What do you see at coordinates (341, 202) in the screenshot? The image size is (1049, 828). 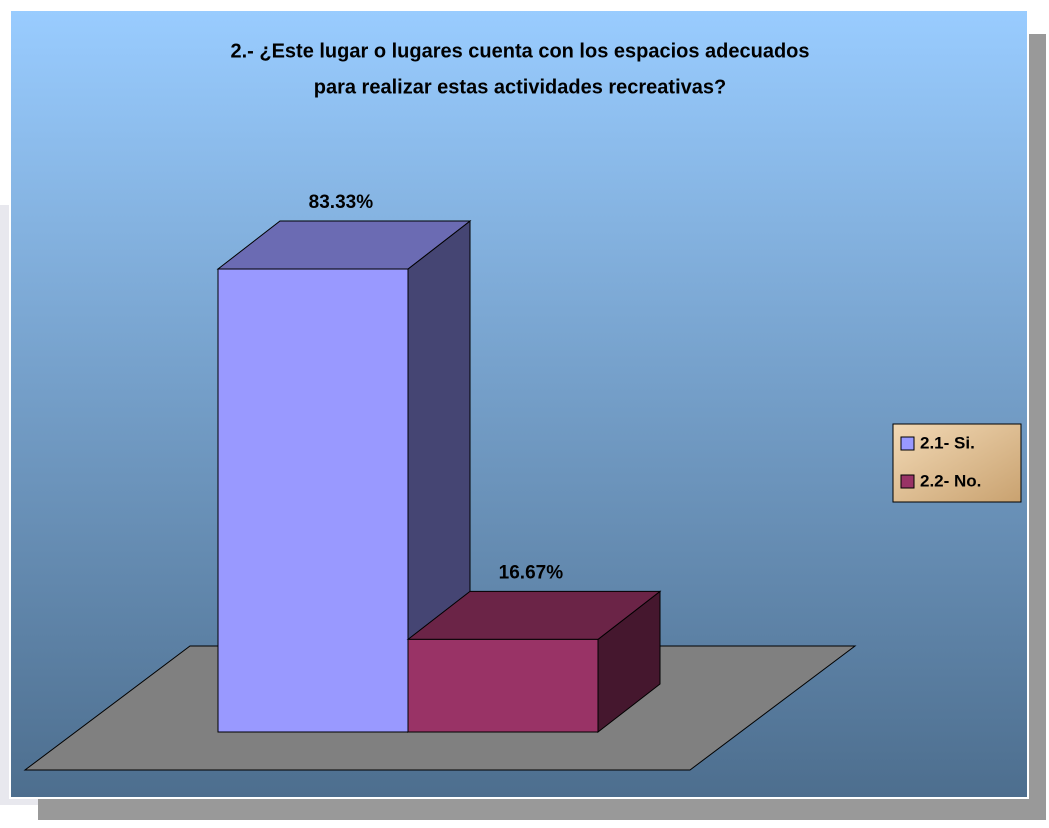 I see `data-label: 83.33%` at bounding box center [341, 202].